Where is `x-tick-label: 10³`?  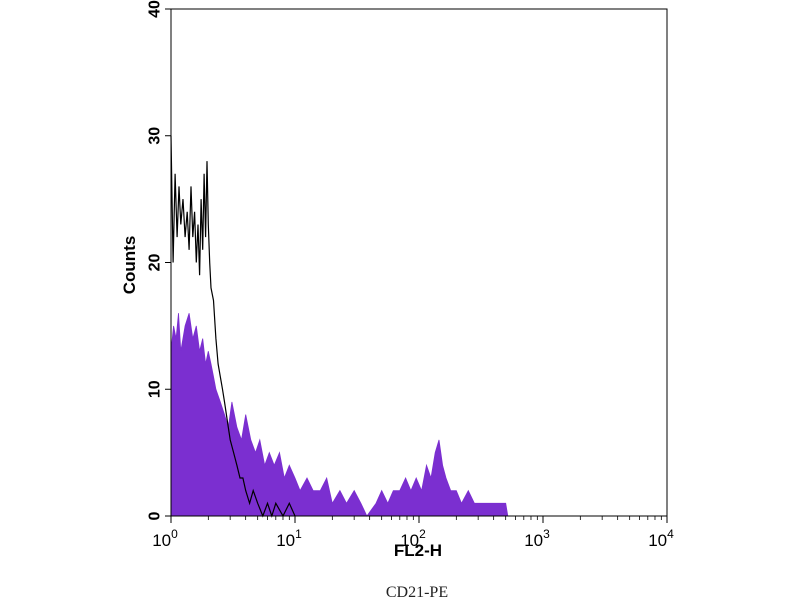 x-tick-label: 10³ is located at coordinates (537, 538).